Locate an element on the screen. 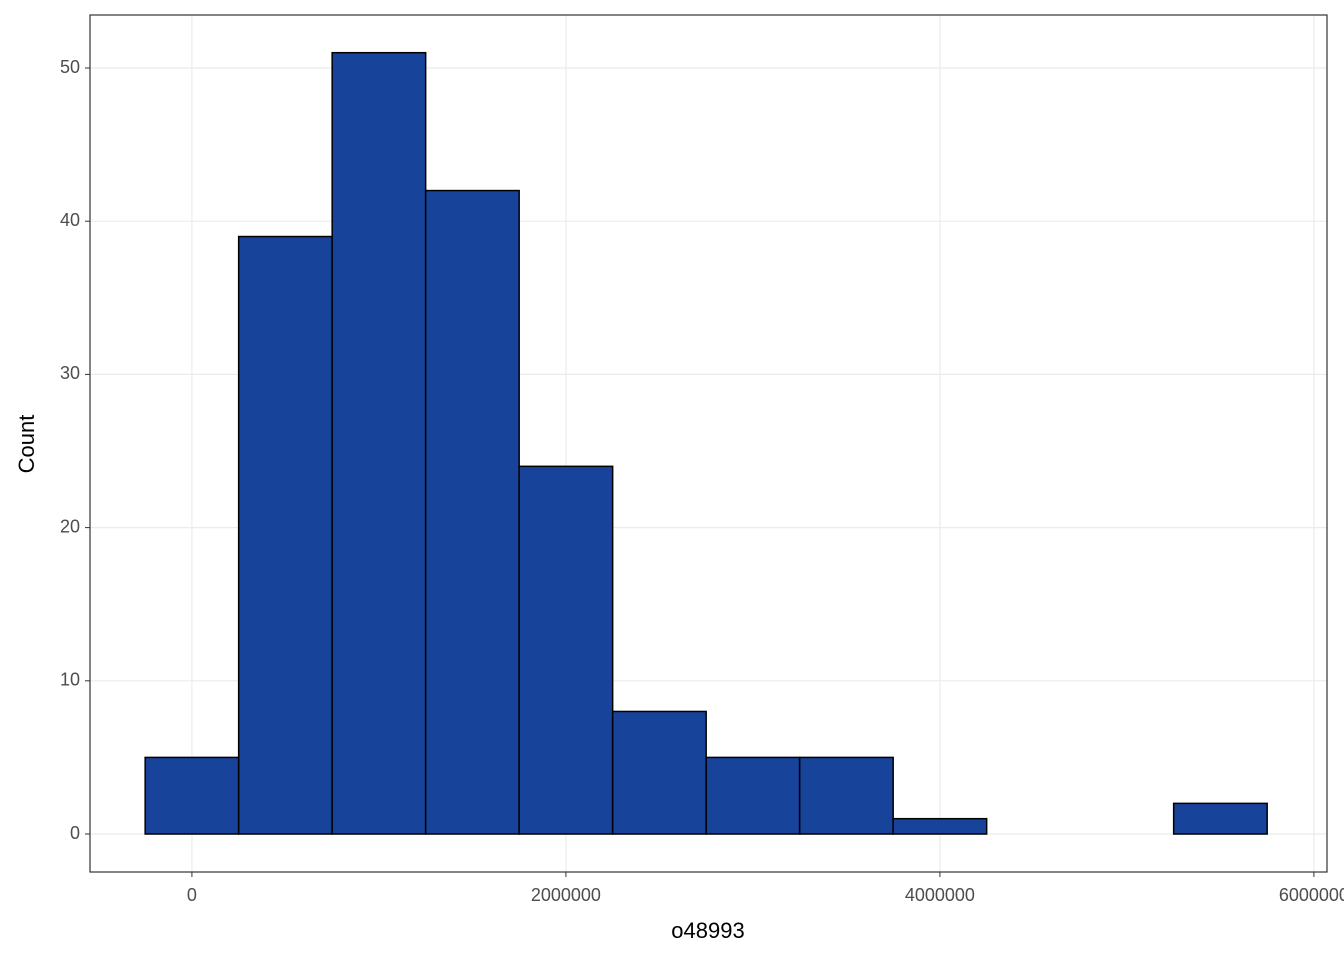 The width and height of the screenshot is (1344, 960). y-tick-label: 40 is located at coordinates (70, 220).